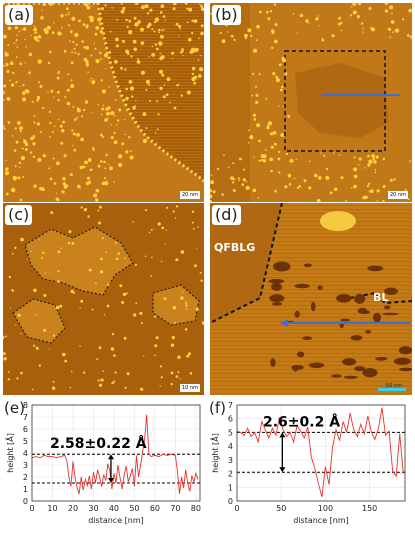 Image resolution: width=415 pixels, height=534 pixels. Describe the element at coordinates (25, 477) in the screenshot. I see `y-tick-label: 2` at that location.